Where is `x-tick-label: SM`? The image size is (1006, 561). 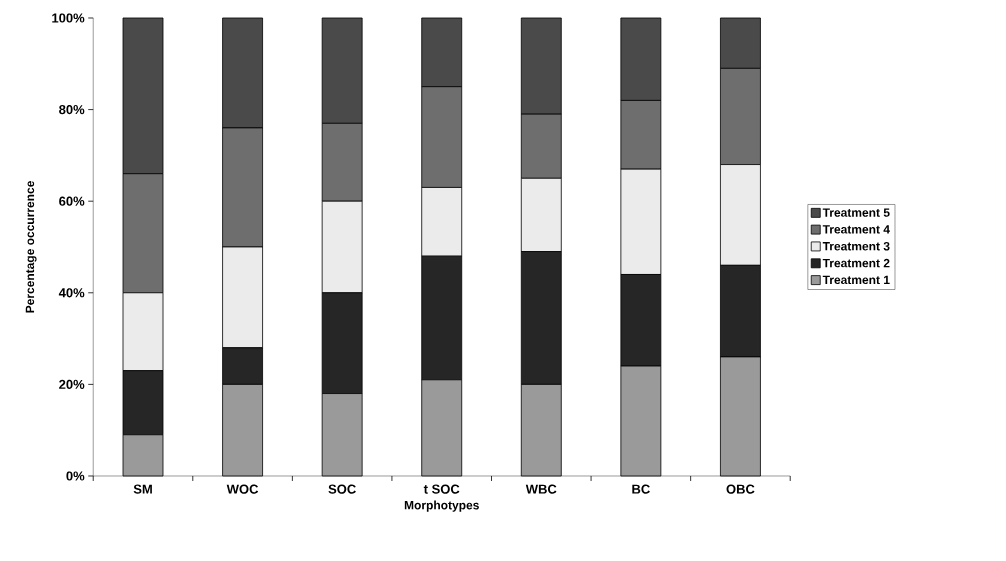
x-tick-label: SM is located at coordinates (142, 489).